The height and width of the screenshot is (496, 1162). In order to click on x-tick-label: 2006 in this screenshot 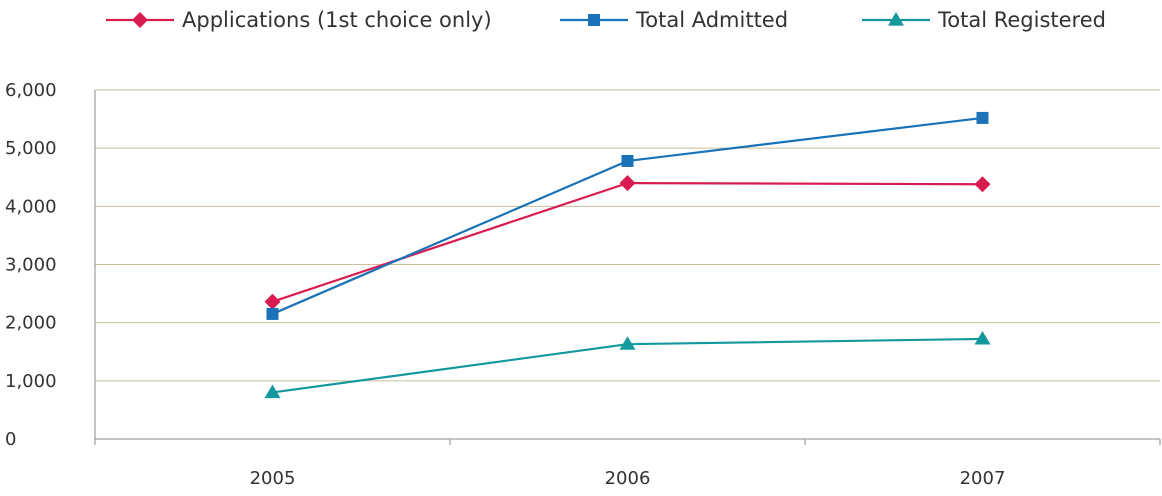, I will do `click(628, 478)`.